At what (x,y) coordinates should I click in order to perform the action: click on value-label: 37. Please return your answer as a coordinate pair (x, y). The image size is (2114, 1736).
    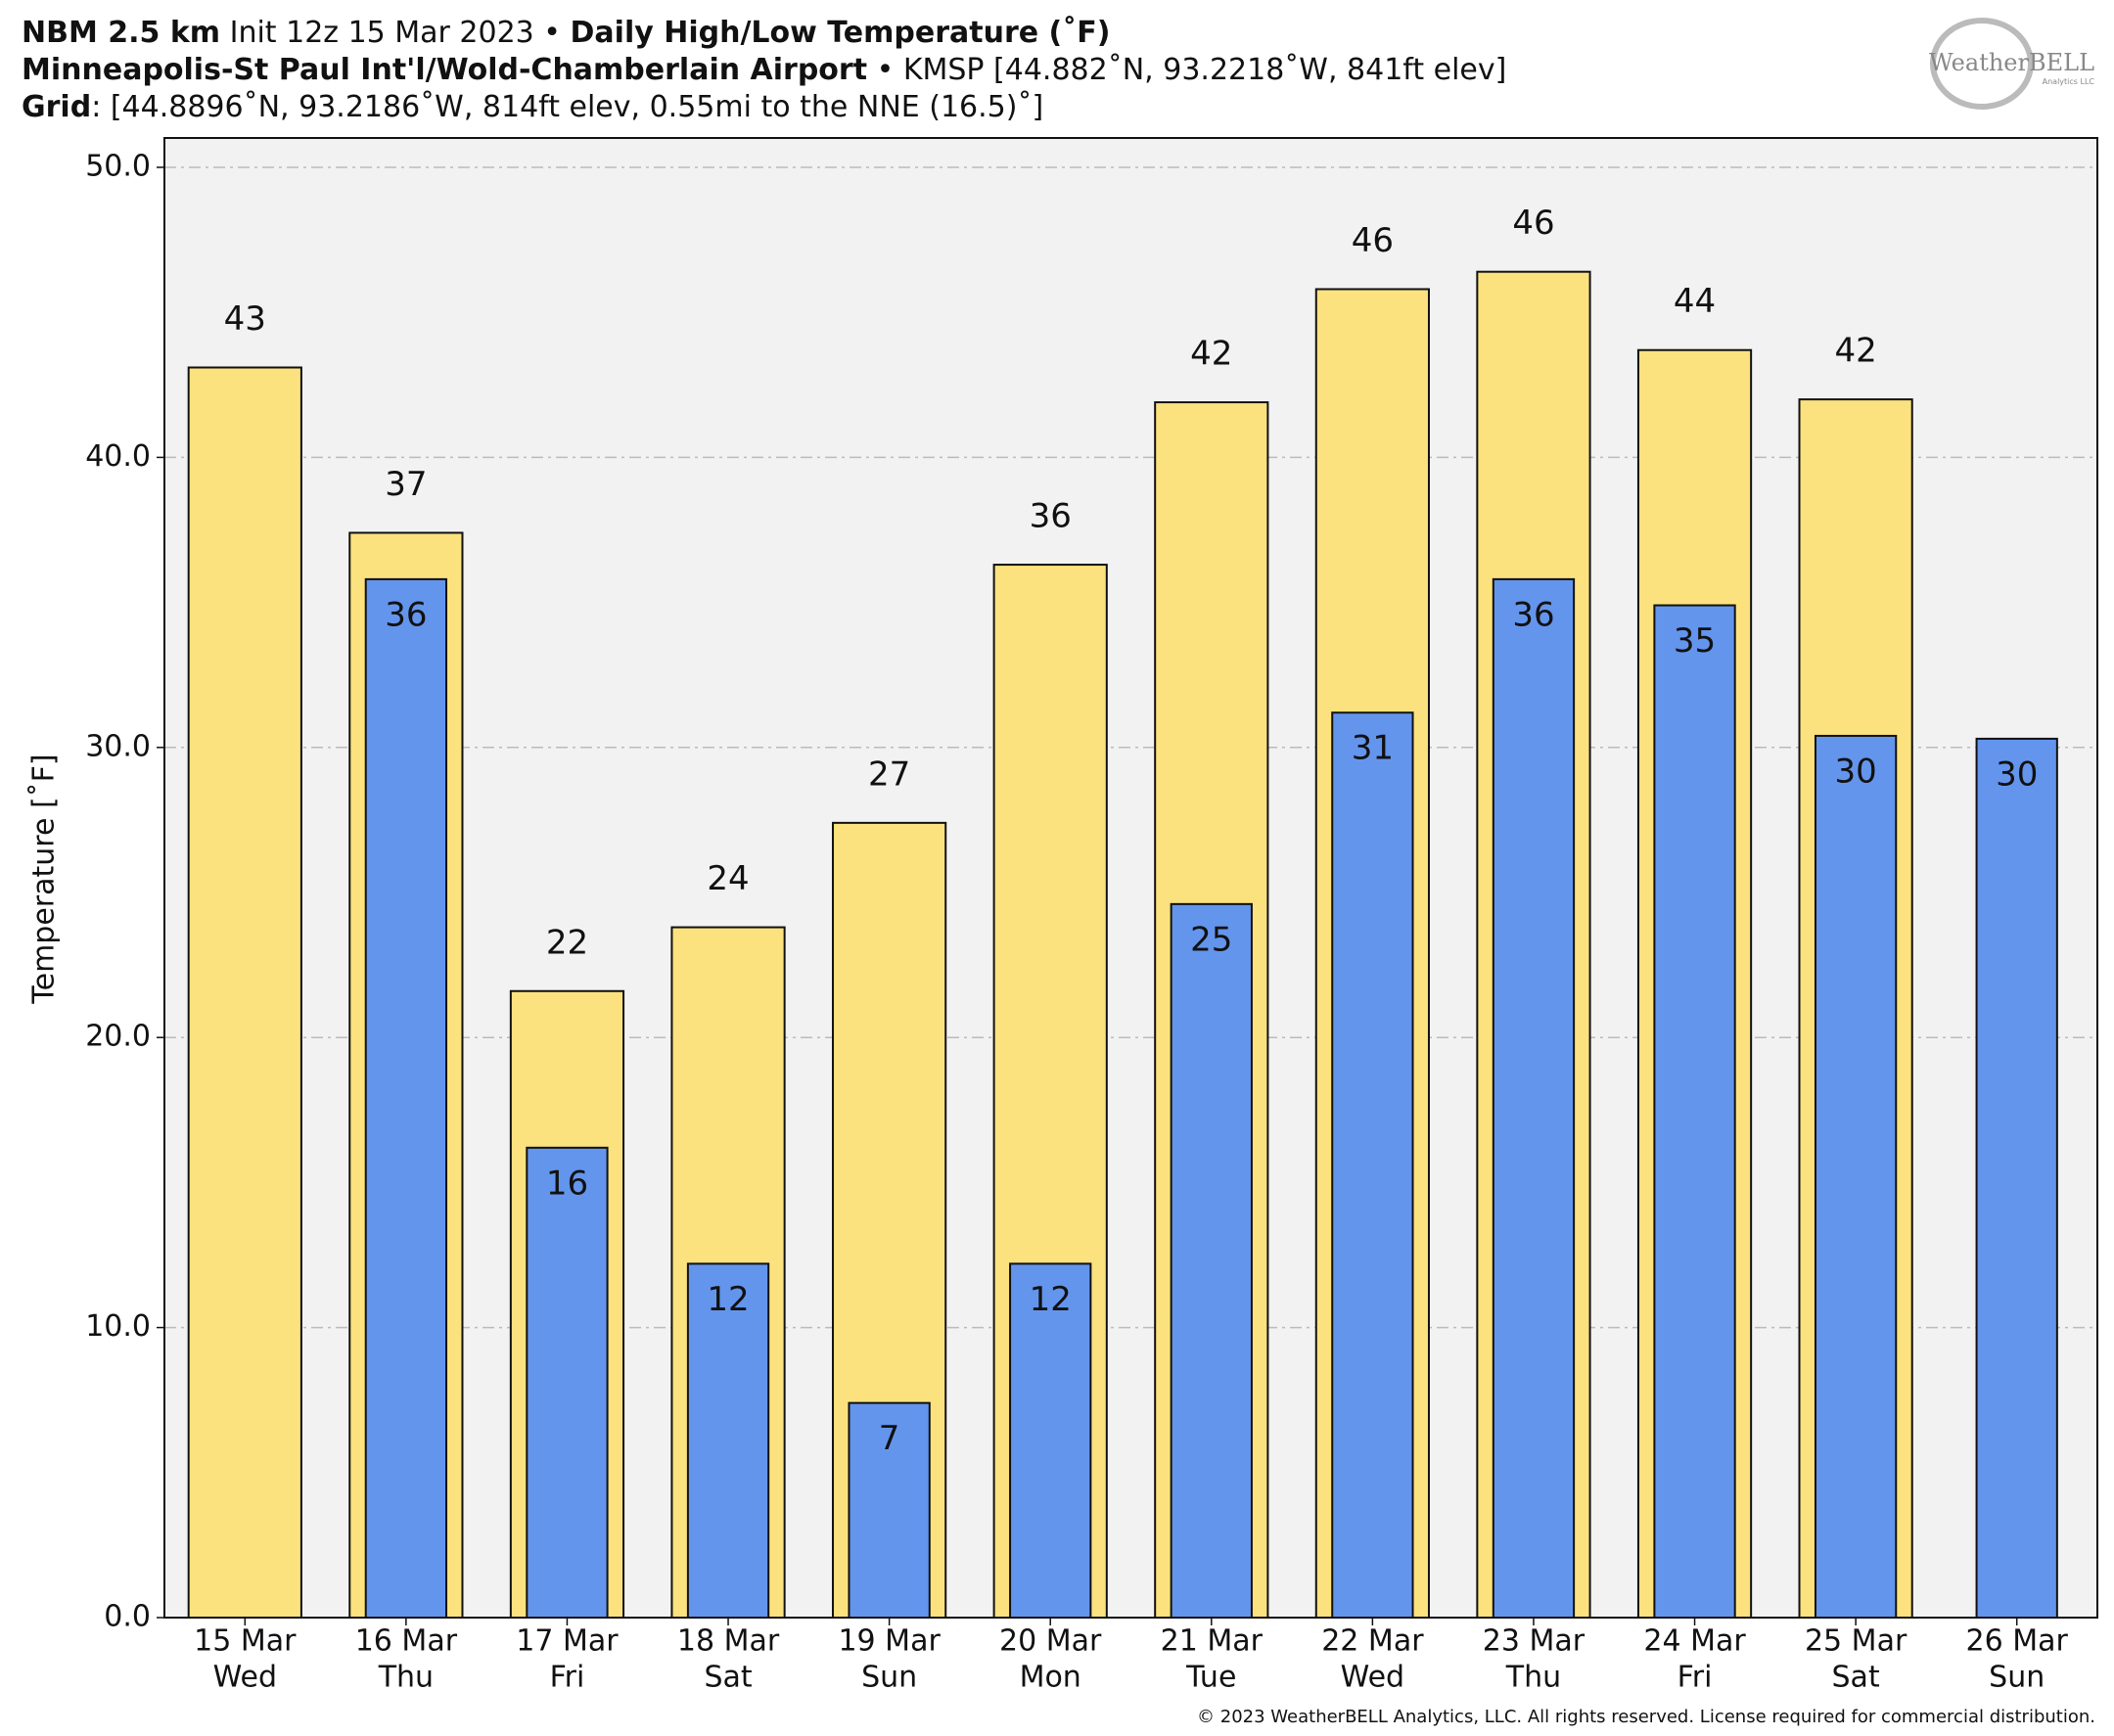
    Looking at the image, I should click on (406, 484).